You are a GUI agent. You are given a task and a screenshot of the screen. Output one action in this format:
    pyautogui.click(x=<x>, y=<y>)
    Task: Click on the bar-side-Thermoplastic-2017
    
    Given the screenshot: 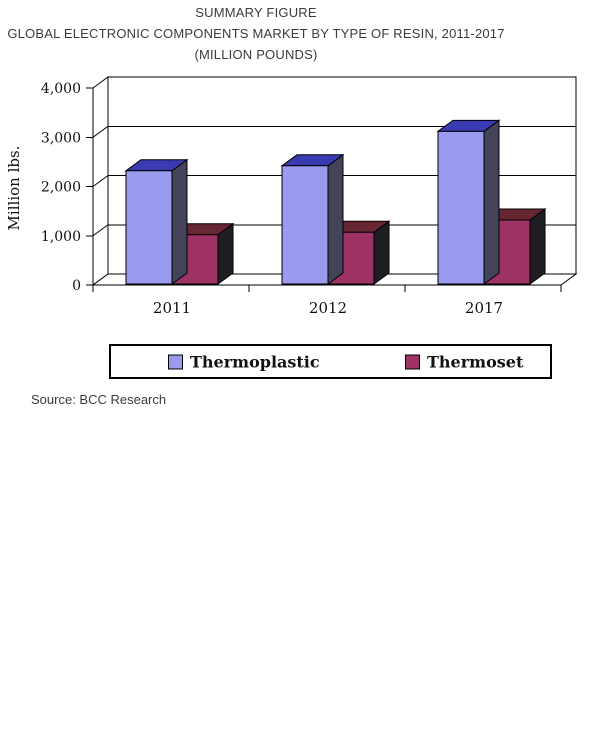 What is the action you would take?
    pyautogui.click(x=491, y=202)
    